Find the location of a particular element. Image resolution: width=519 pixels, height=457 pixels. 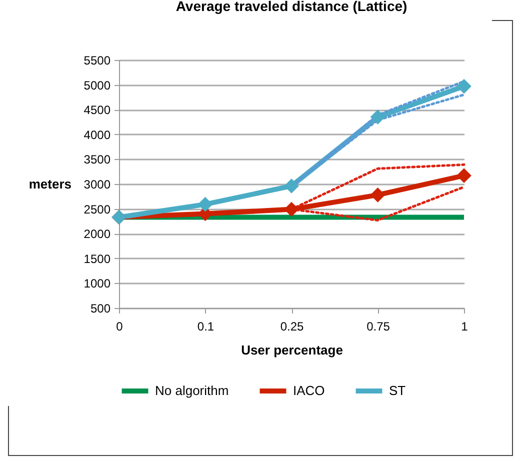

y-tick-label: 3000 is located at coordinates (97, 185).